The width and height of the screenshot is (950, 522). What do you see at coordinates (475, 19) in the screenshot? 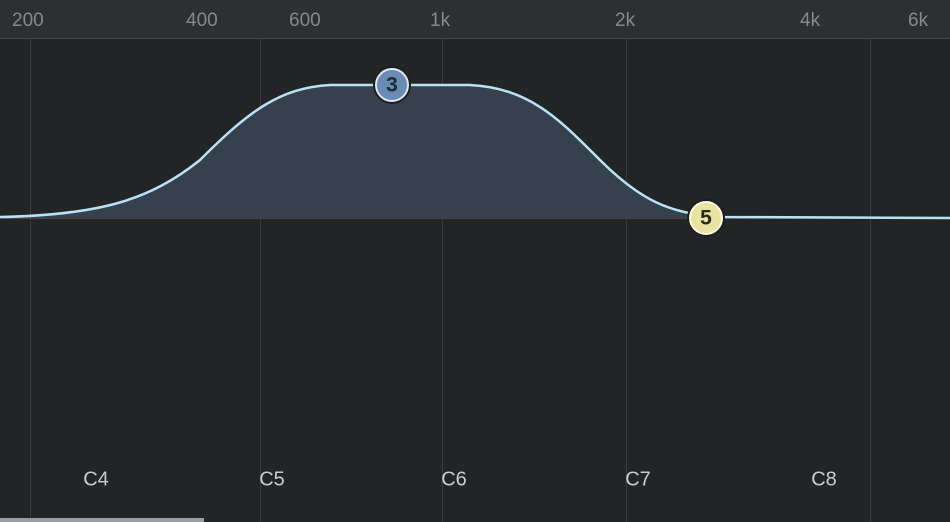
I see `frequency-ruler` at bounding box center [475, 19].